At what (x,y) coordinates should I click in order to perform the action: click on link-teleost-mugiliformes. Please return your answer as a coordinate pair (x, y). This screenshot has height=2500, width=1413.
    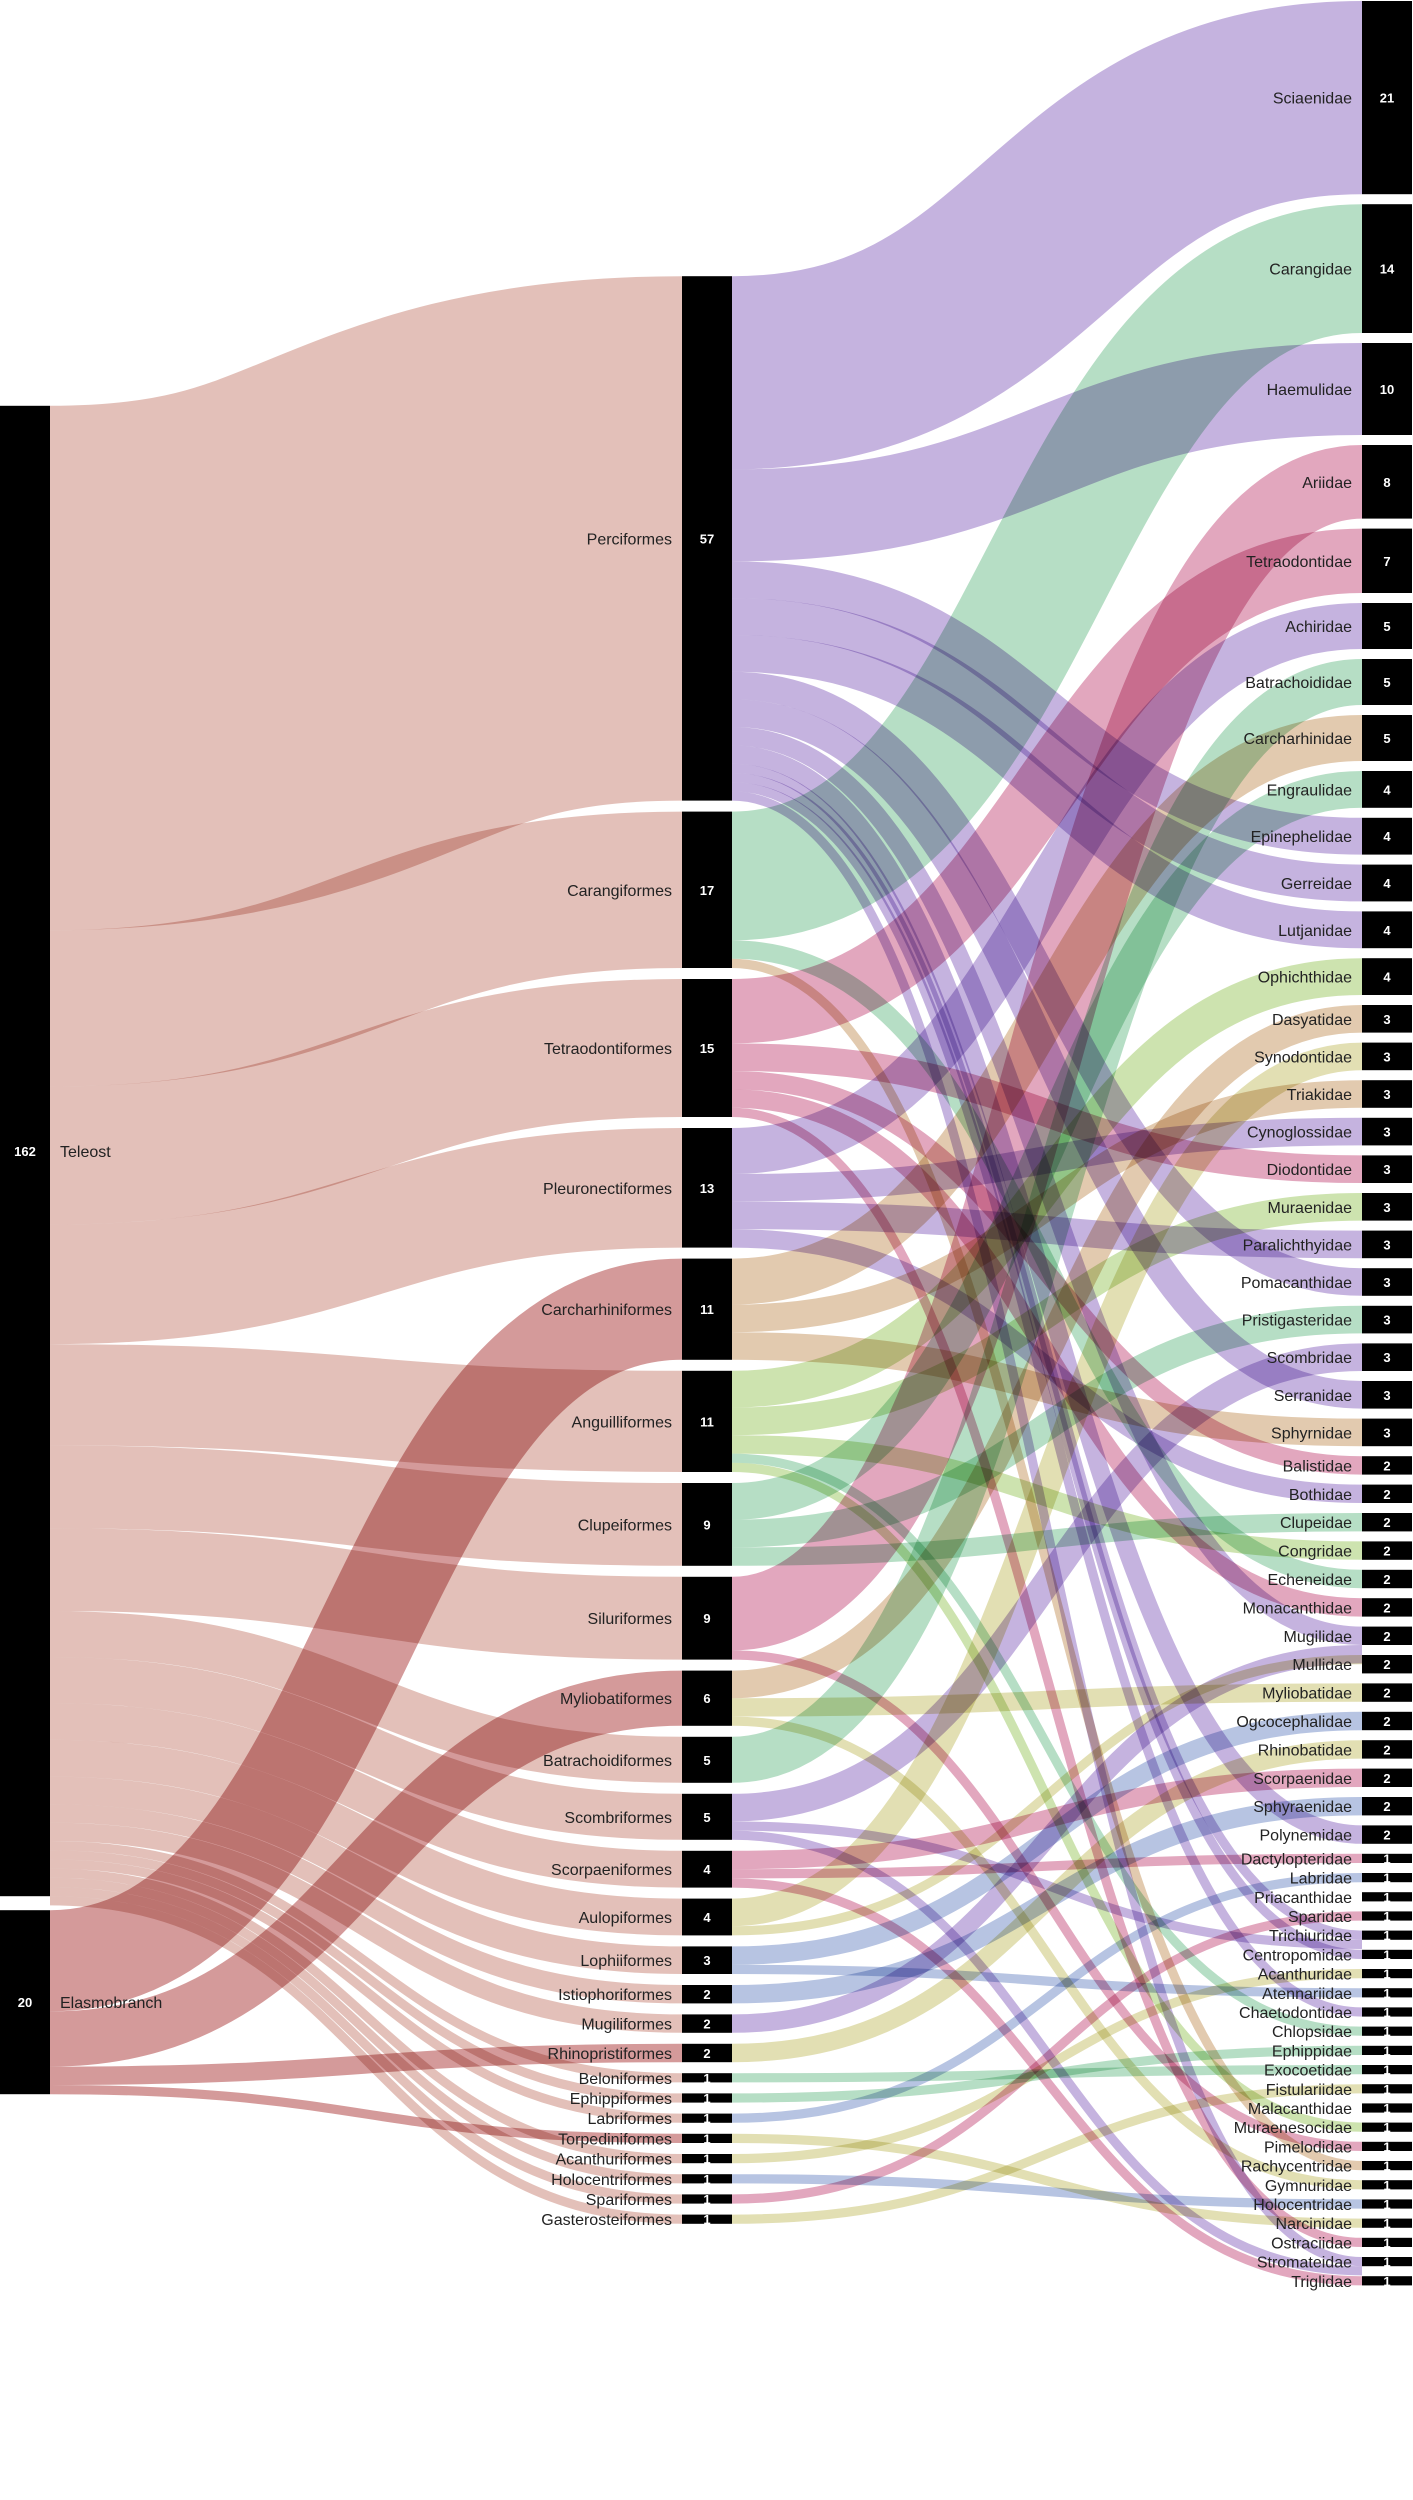
    Looking at the image, I should click on (366, 1927).